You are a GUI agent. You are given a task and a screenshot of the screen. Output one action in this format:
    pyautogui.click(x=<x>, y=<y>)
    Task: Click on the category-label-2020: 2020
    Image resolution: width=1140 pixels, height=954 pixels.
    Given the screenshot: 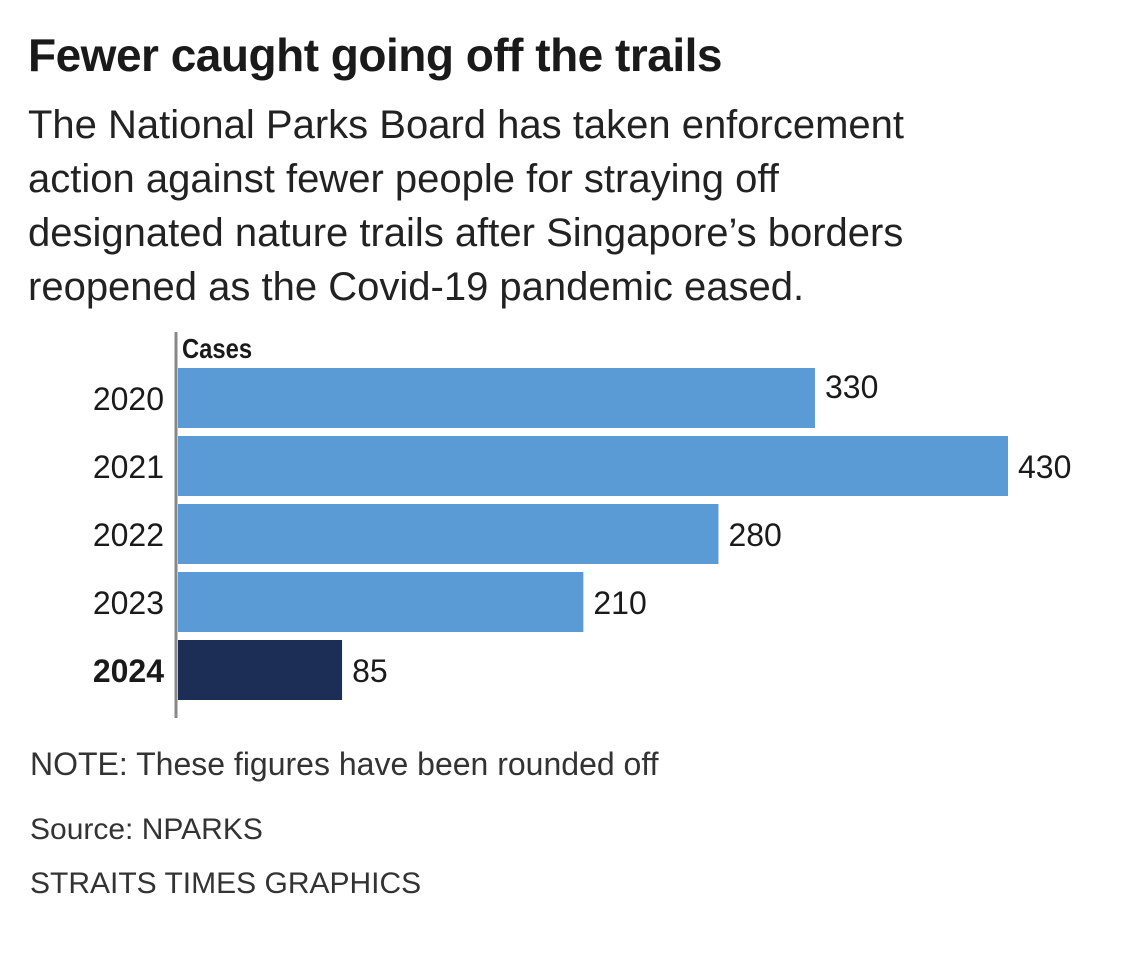 What is the action you would take?
    pyautogui.click(x=128, y=399)
    